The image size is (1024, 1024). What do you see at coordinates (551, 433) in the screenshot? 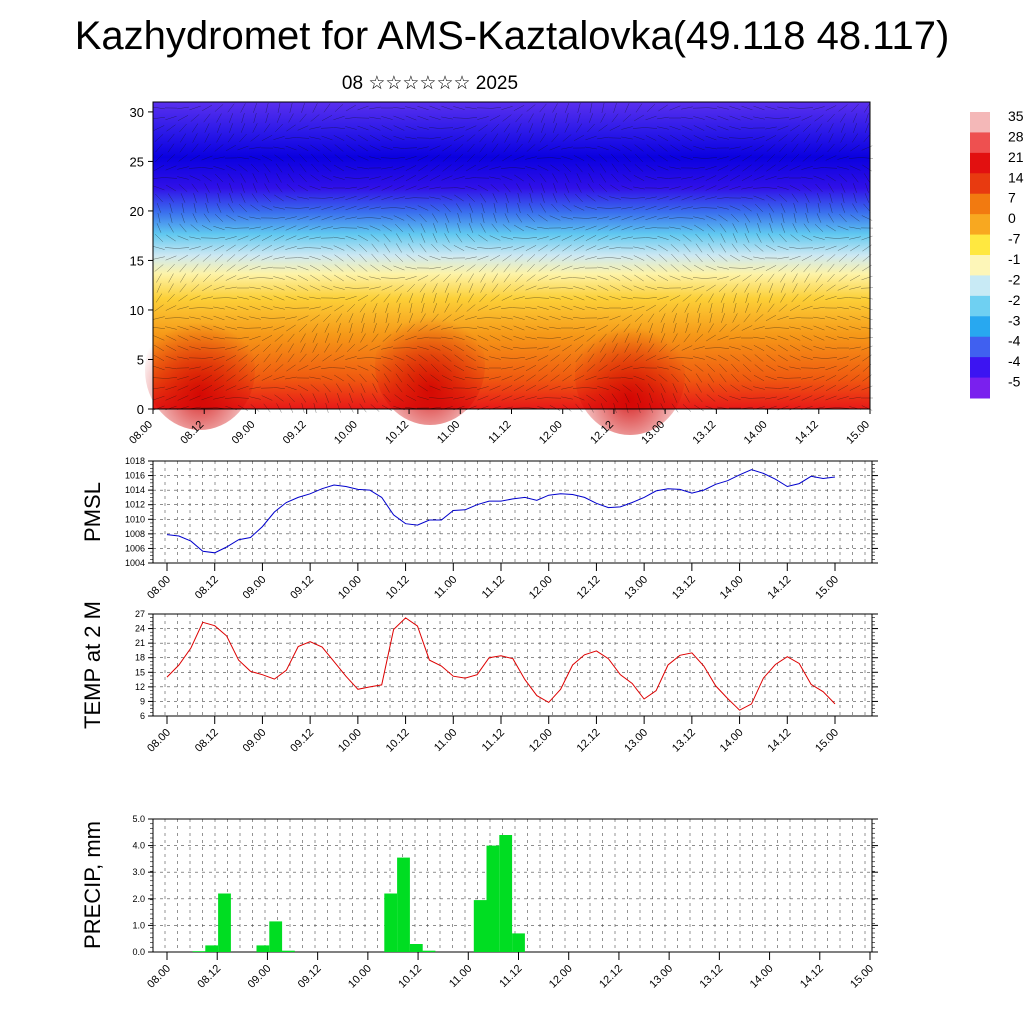
I see `x-tick-label: 12.00` at bounding box center [551, 433].